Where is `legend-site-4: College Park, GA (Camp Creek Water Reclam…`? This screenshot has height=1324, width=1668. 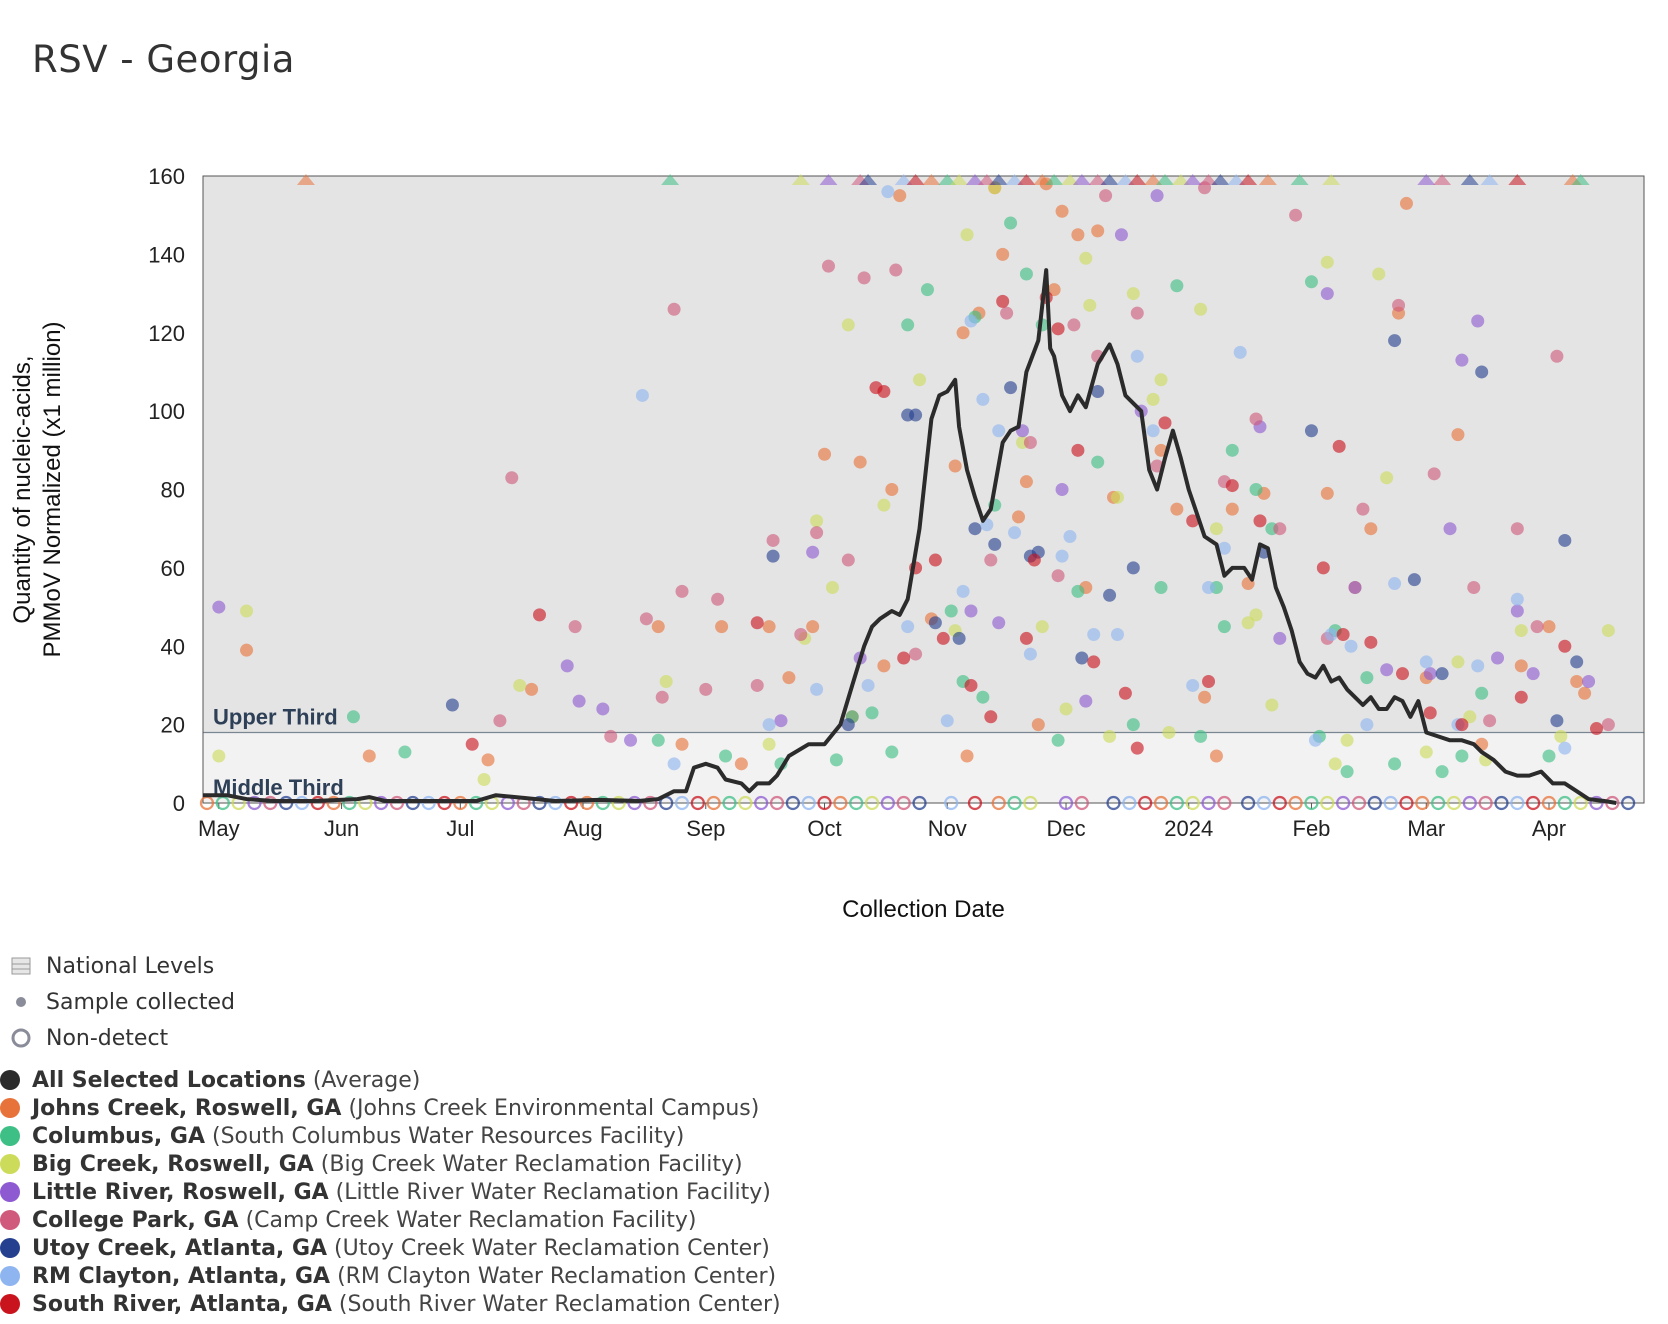
legend-site-4: College Park, GA (Camp Creek Water Reclam… is located at coordinates (390, 1220).